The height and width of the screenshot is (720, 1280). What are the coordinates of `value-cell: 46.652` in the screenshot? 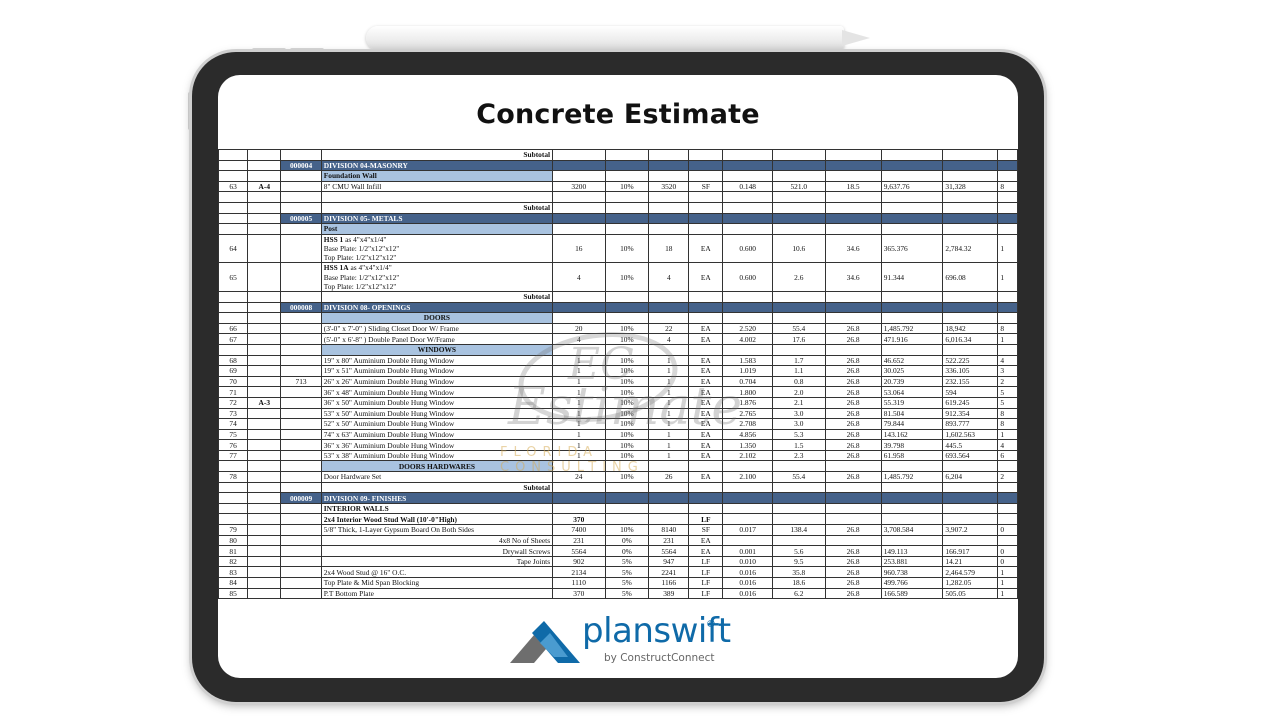 It's located at (912, 360).